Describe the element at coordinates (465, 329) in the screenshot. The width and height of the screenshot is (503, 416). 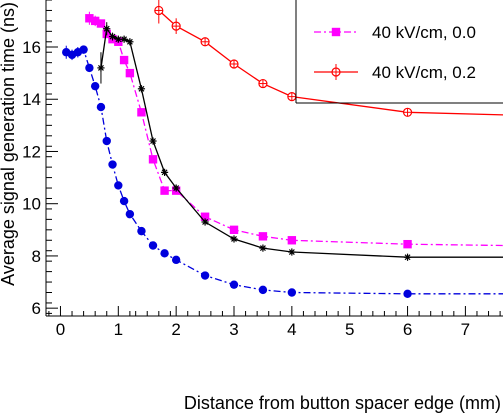
I see `x-tick-label: 7` at that location.